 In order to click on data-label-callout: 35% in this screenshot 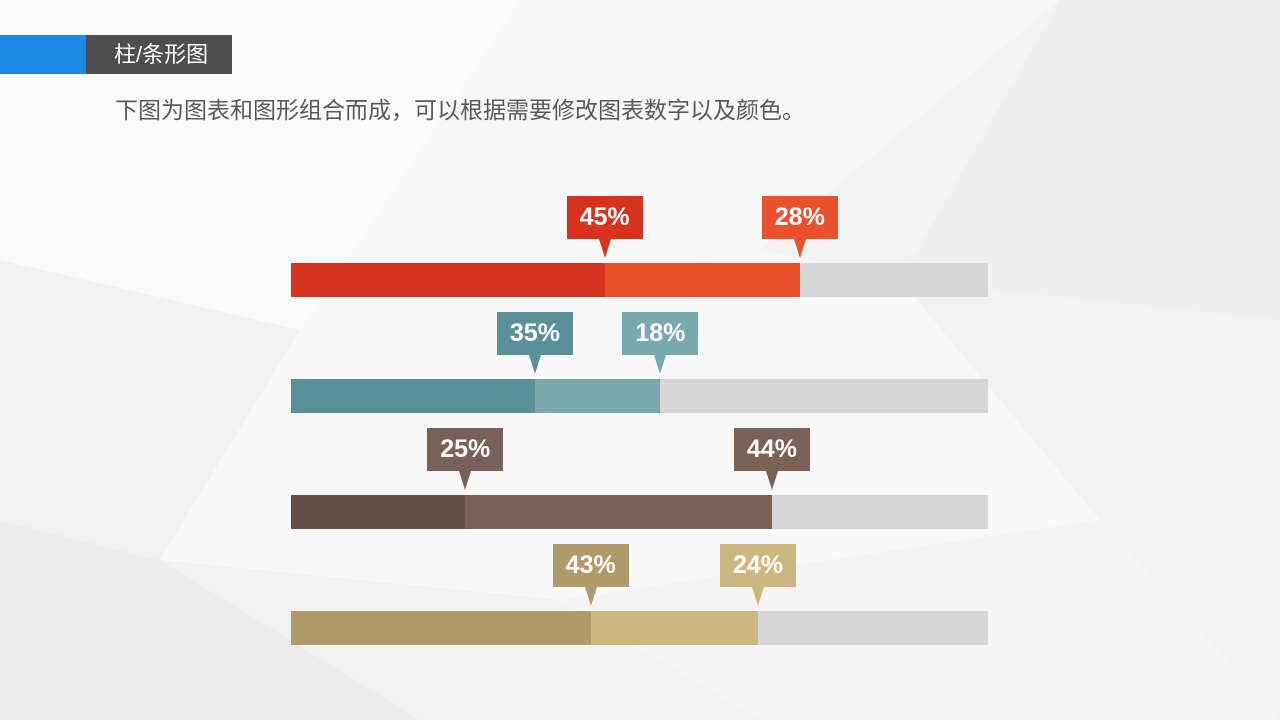, I will do `click(534, 343)`.